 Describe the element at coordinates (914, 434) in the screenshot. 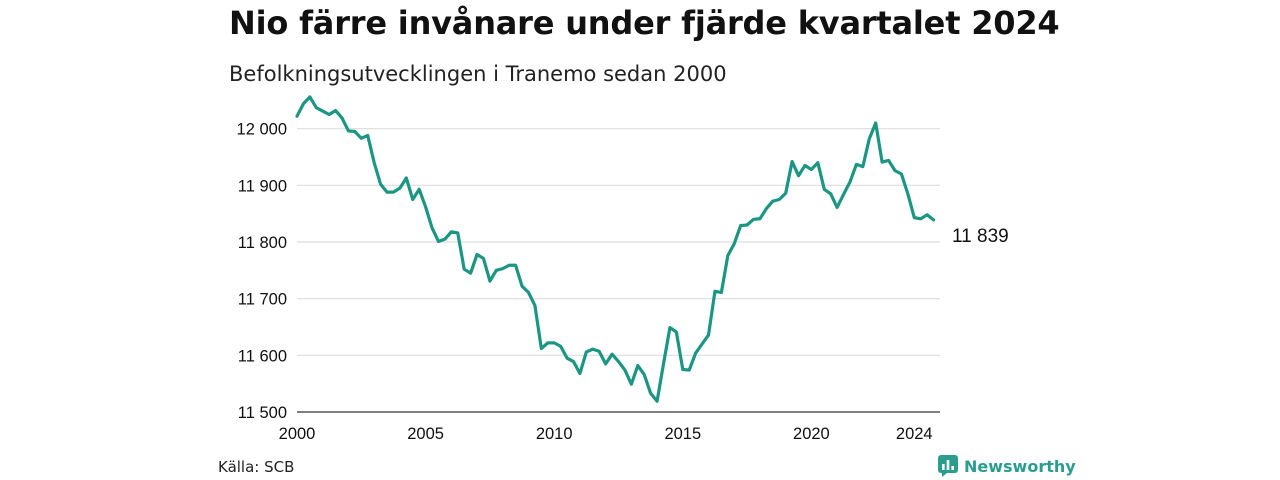

I see `x-tick-label: 2024` at that location.